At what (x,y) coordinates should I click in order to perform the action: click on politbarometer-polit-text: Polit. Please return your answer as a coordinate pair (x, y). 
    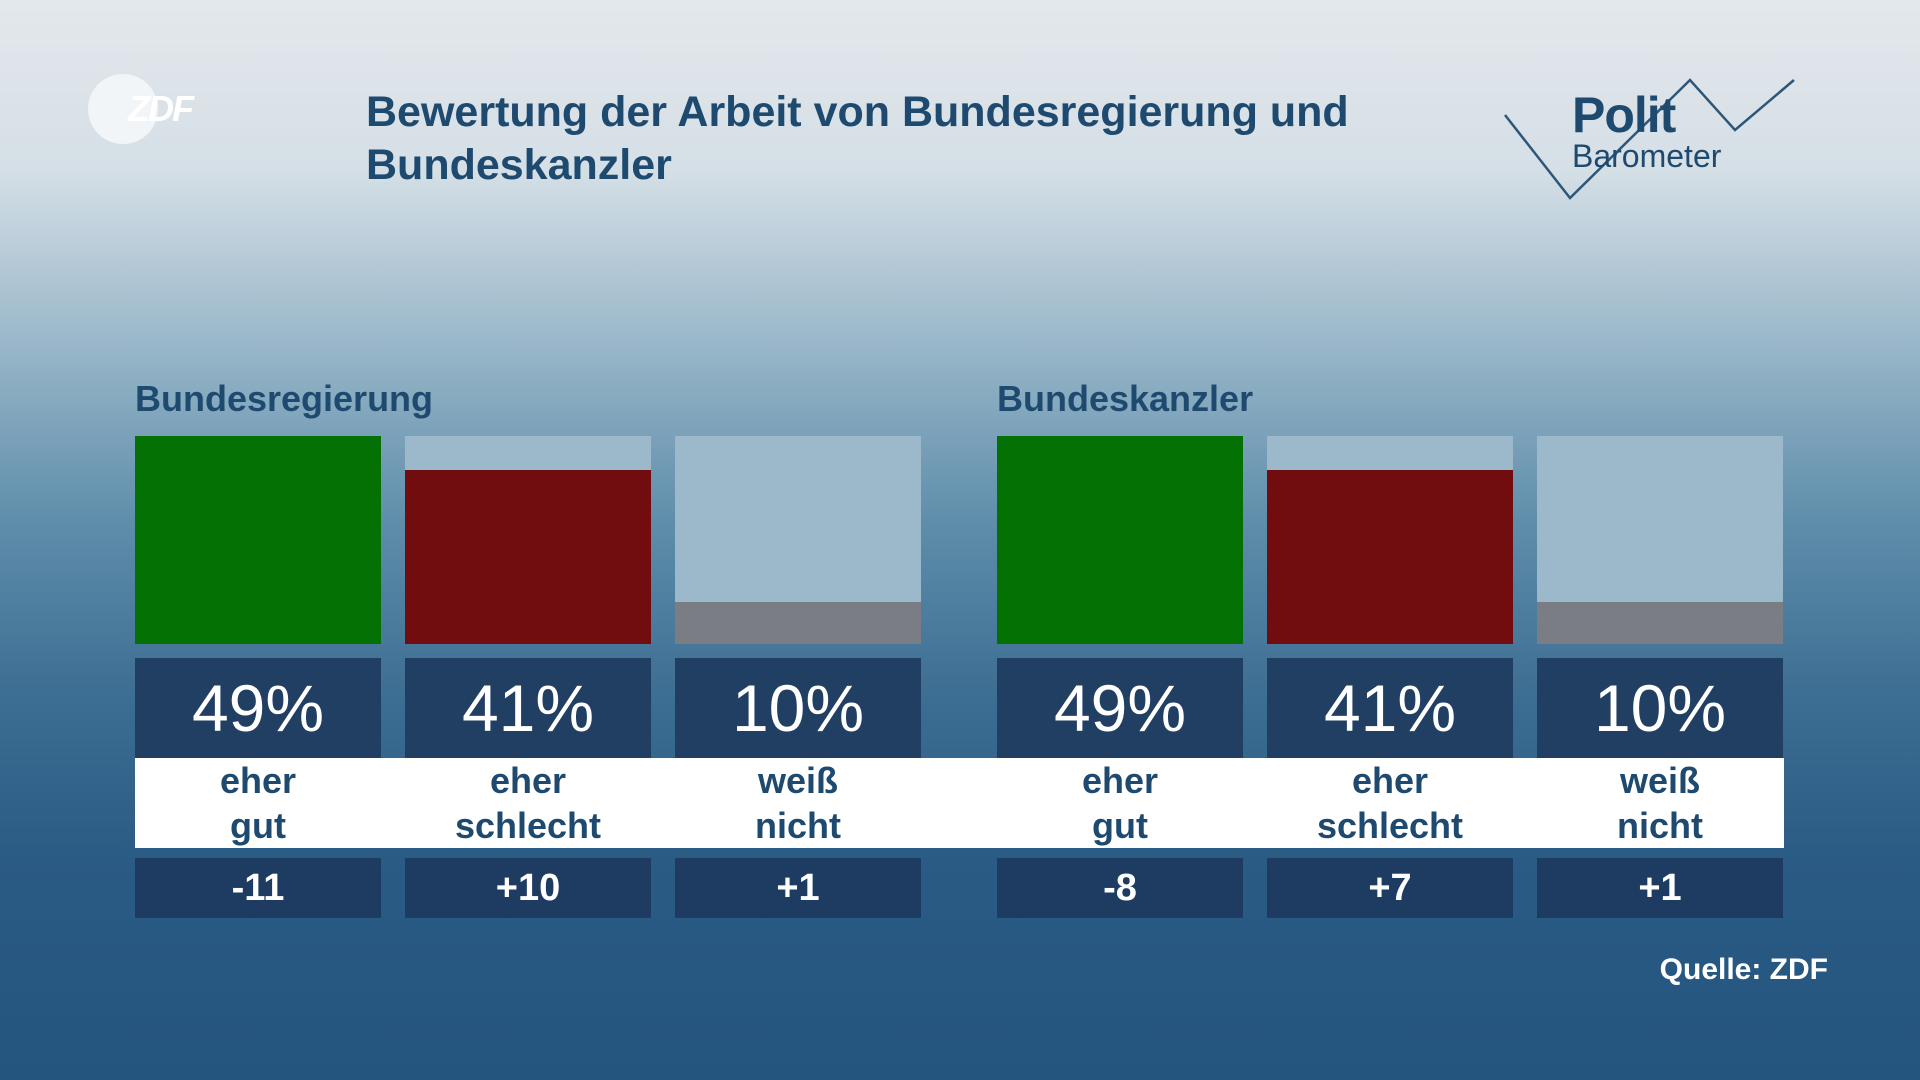
    Looking at the image, I should click on (1624, 115).